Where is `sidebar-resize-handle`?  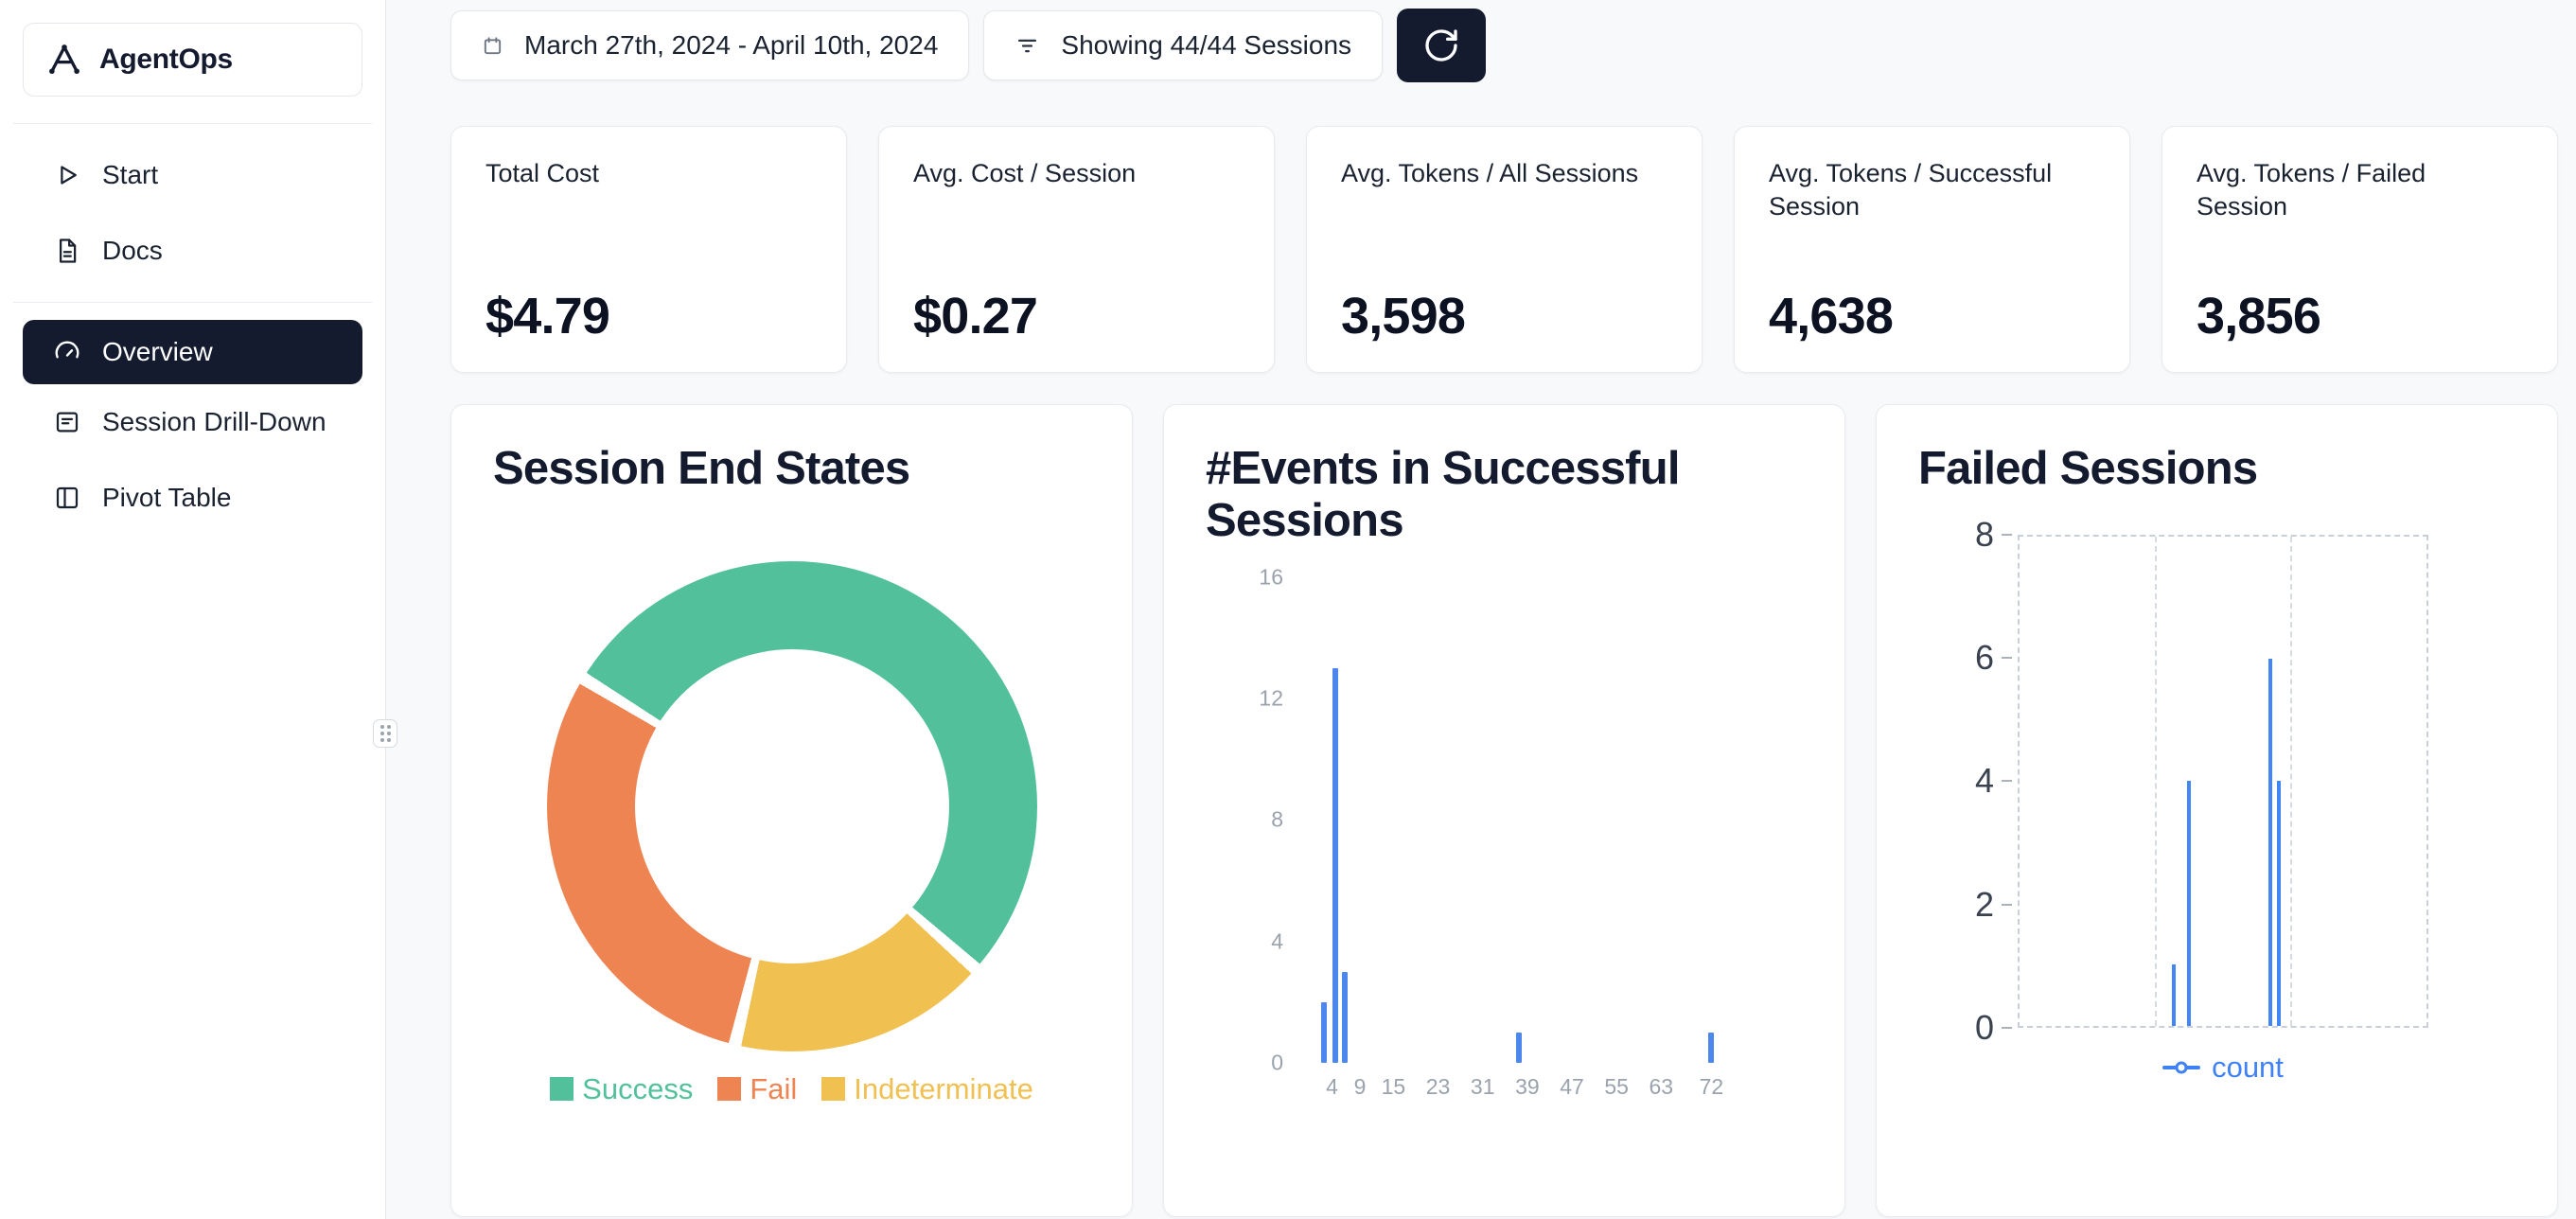 sidebar-resize-handle is located at coordinates (385, 733).